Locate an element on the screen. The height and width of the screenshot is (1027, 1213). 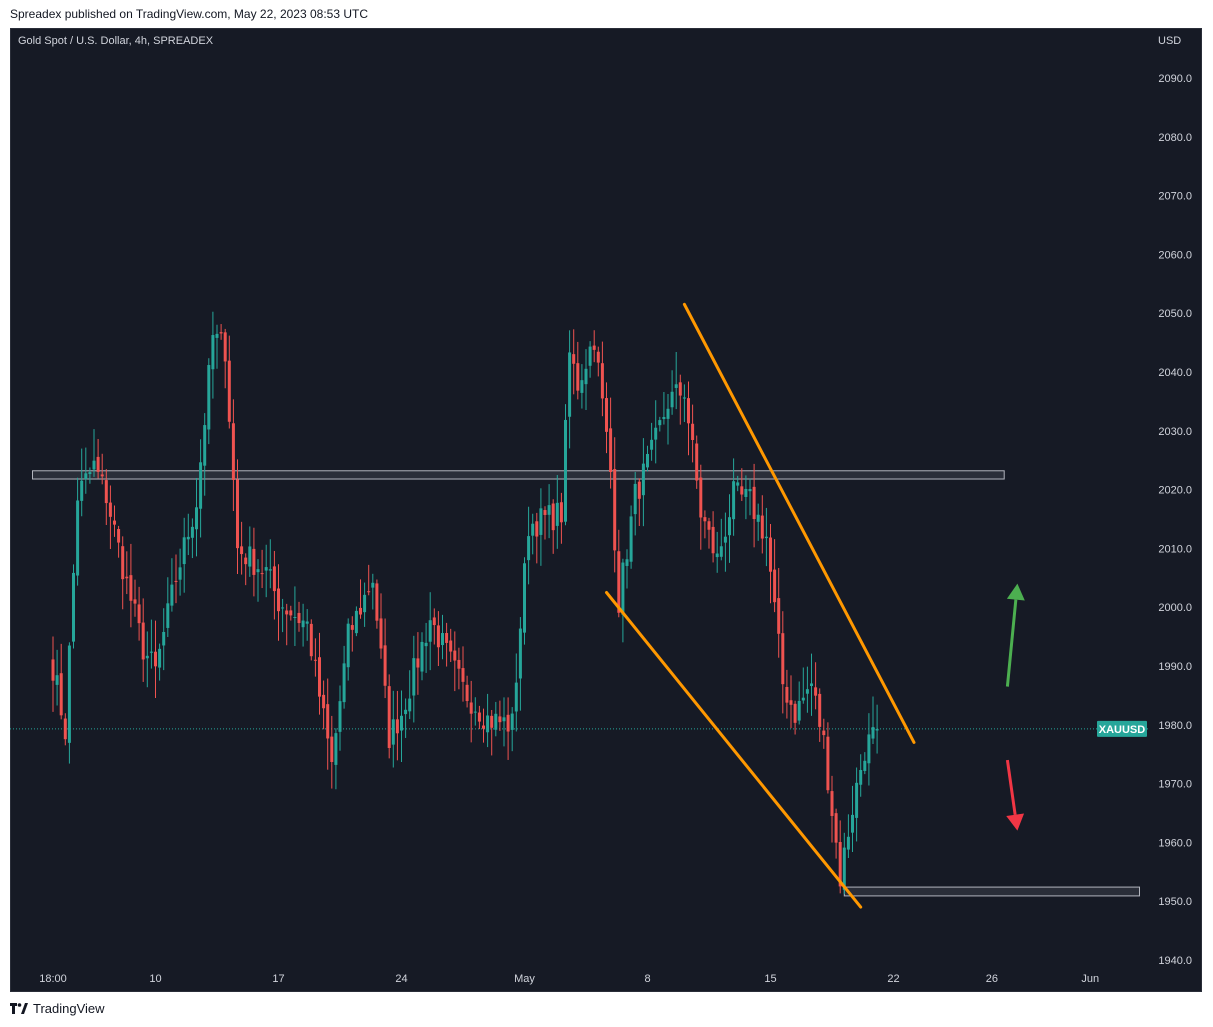
y-tick-label: 1990.0 is located at coordinates (1175, 667).